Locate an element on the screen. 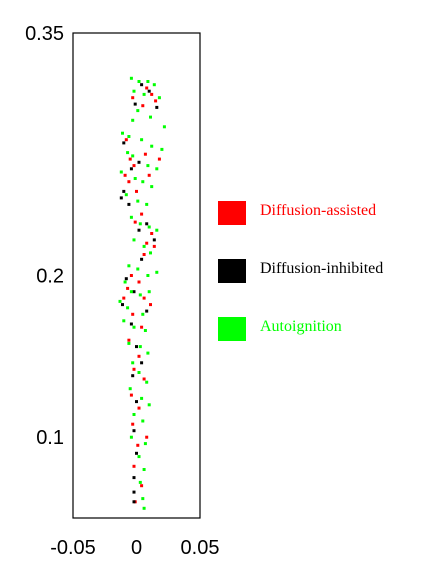 This screenshot has width=440, height=571. y-tick-label: 0.1 is located at coordinates (50, 438).